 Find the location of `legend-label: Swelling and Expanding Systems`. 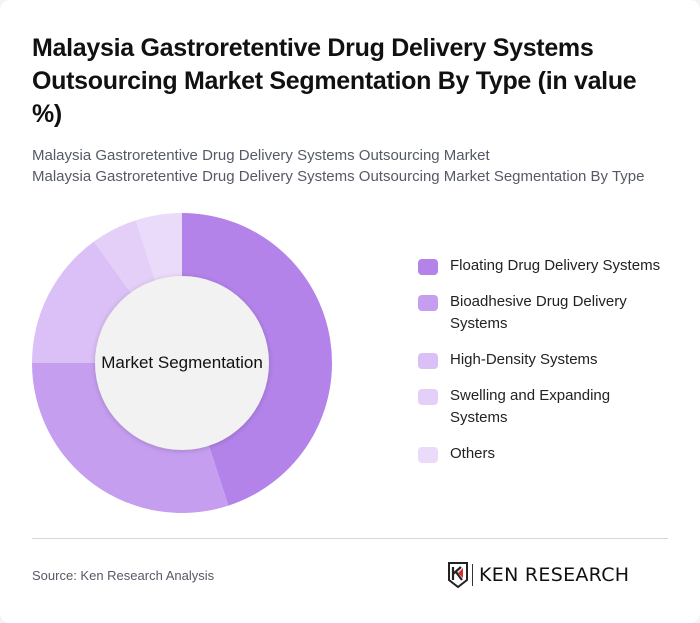

legend-label: Swelling and Expanding Systems is located at coordinates (530, 406).